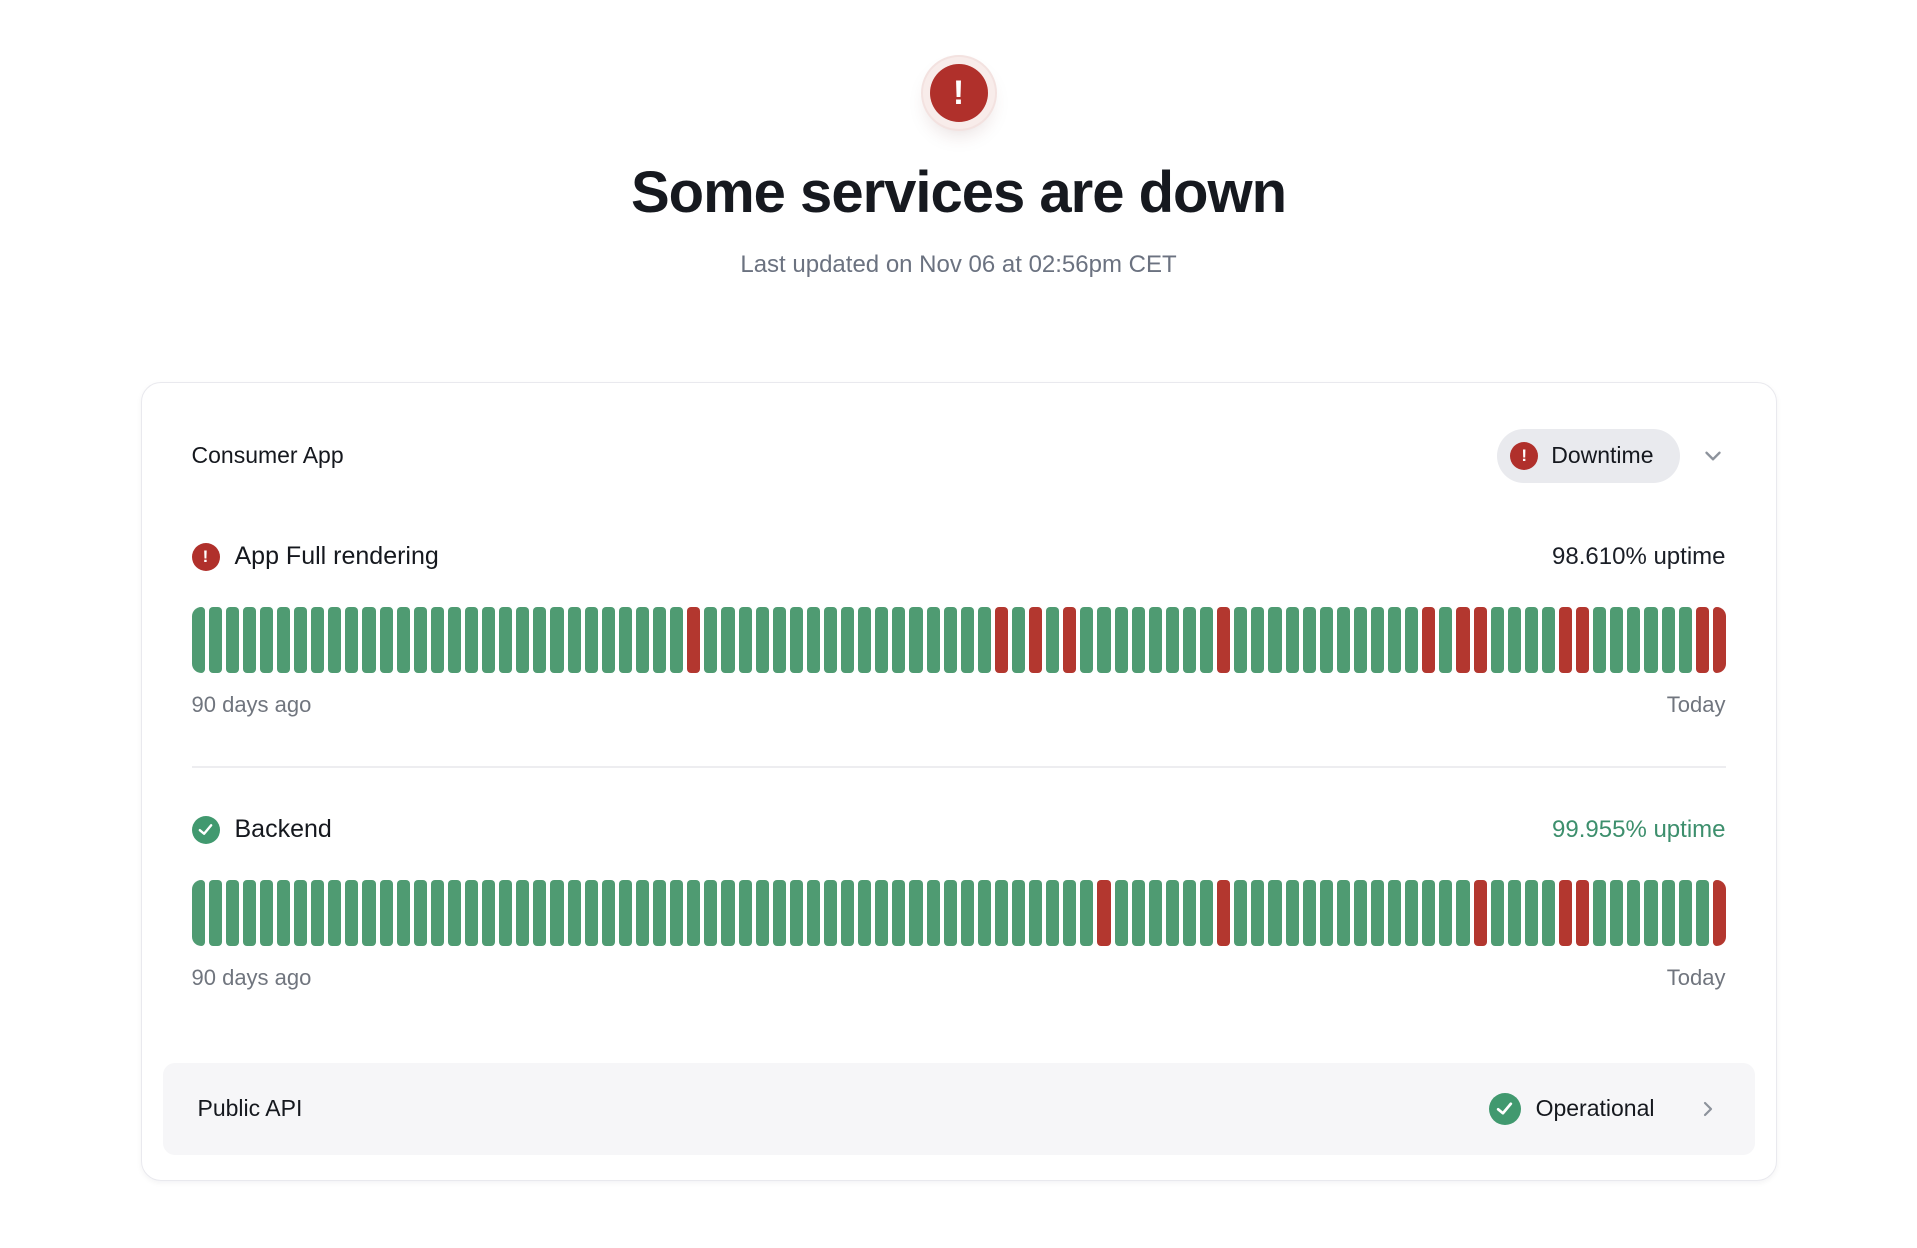 The height and width of the screenshot is (1248, 1917). Describe the element at coordinates (958, 1108) in the screenshot. I see `service-row-public-api: Public API Operational` at that location.